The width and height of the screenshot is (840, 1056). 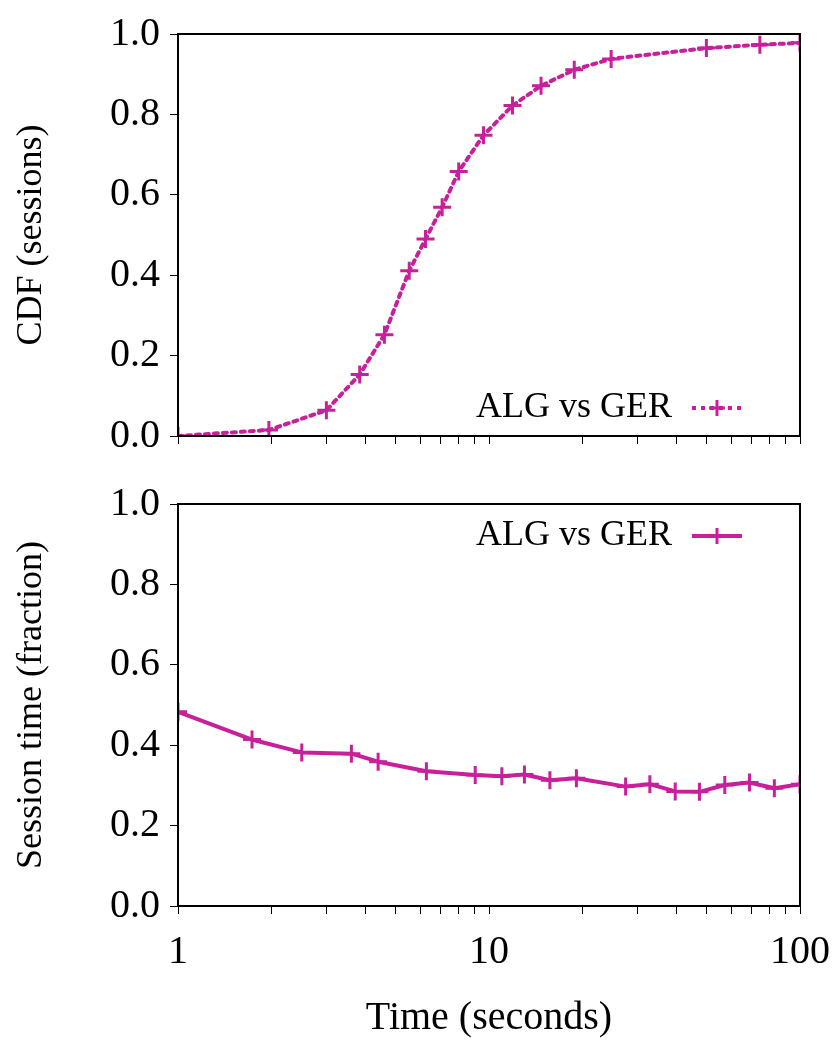 What do you see at coordinates (29, 235) in the screenshot?
I see `y-axis-title: CDF (sessions)` at bounding box center [29, 235].